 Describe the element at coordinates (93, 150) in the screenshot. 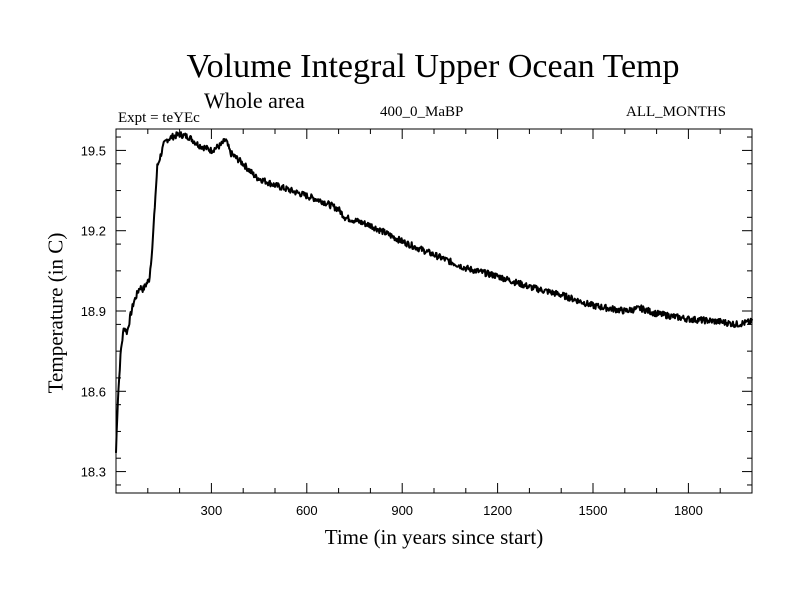

I see `y-tick-label: 19.5` at that location.